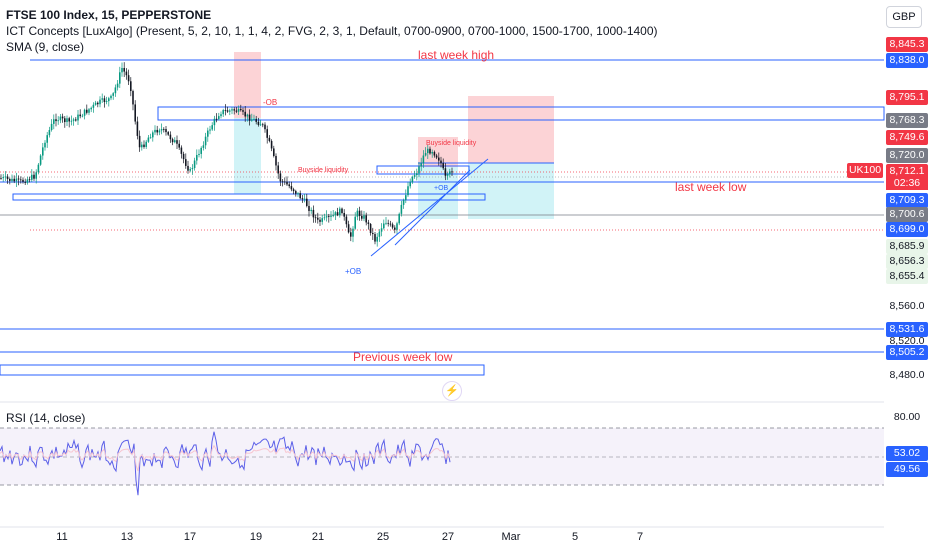 The image size is (932, 550). What do you see at coordinates (907, 261) in the screenshot?
I see `price-label: 8,656.3` at bounding box center [907, 261].